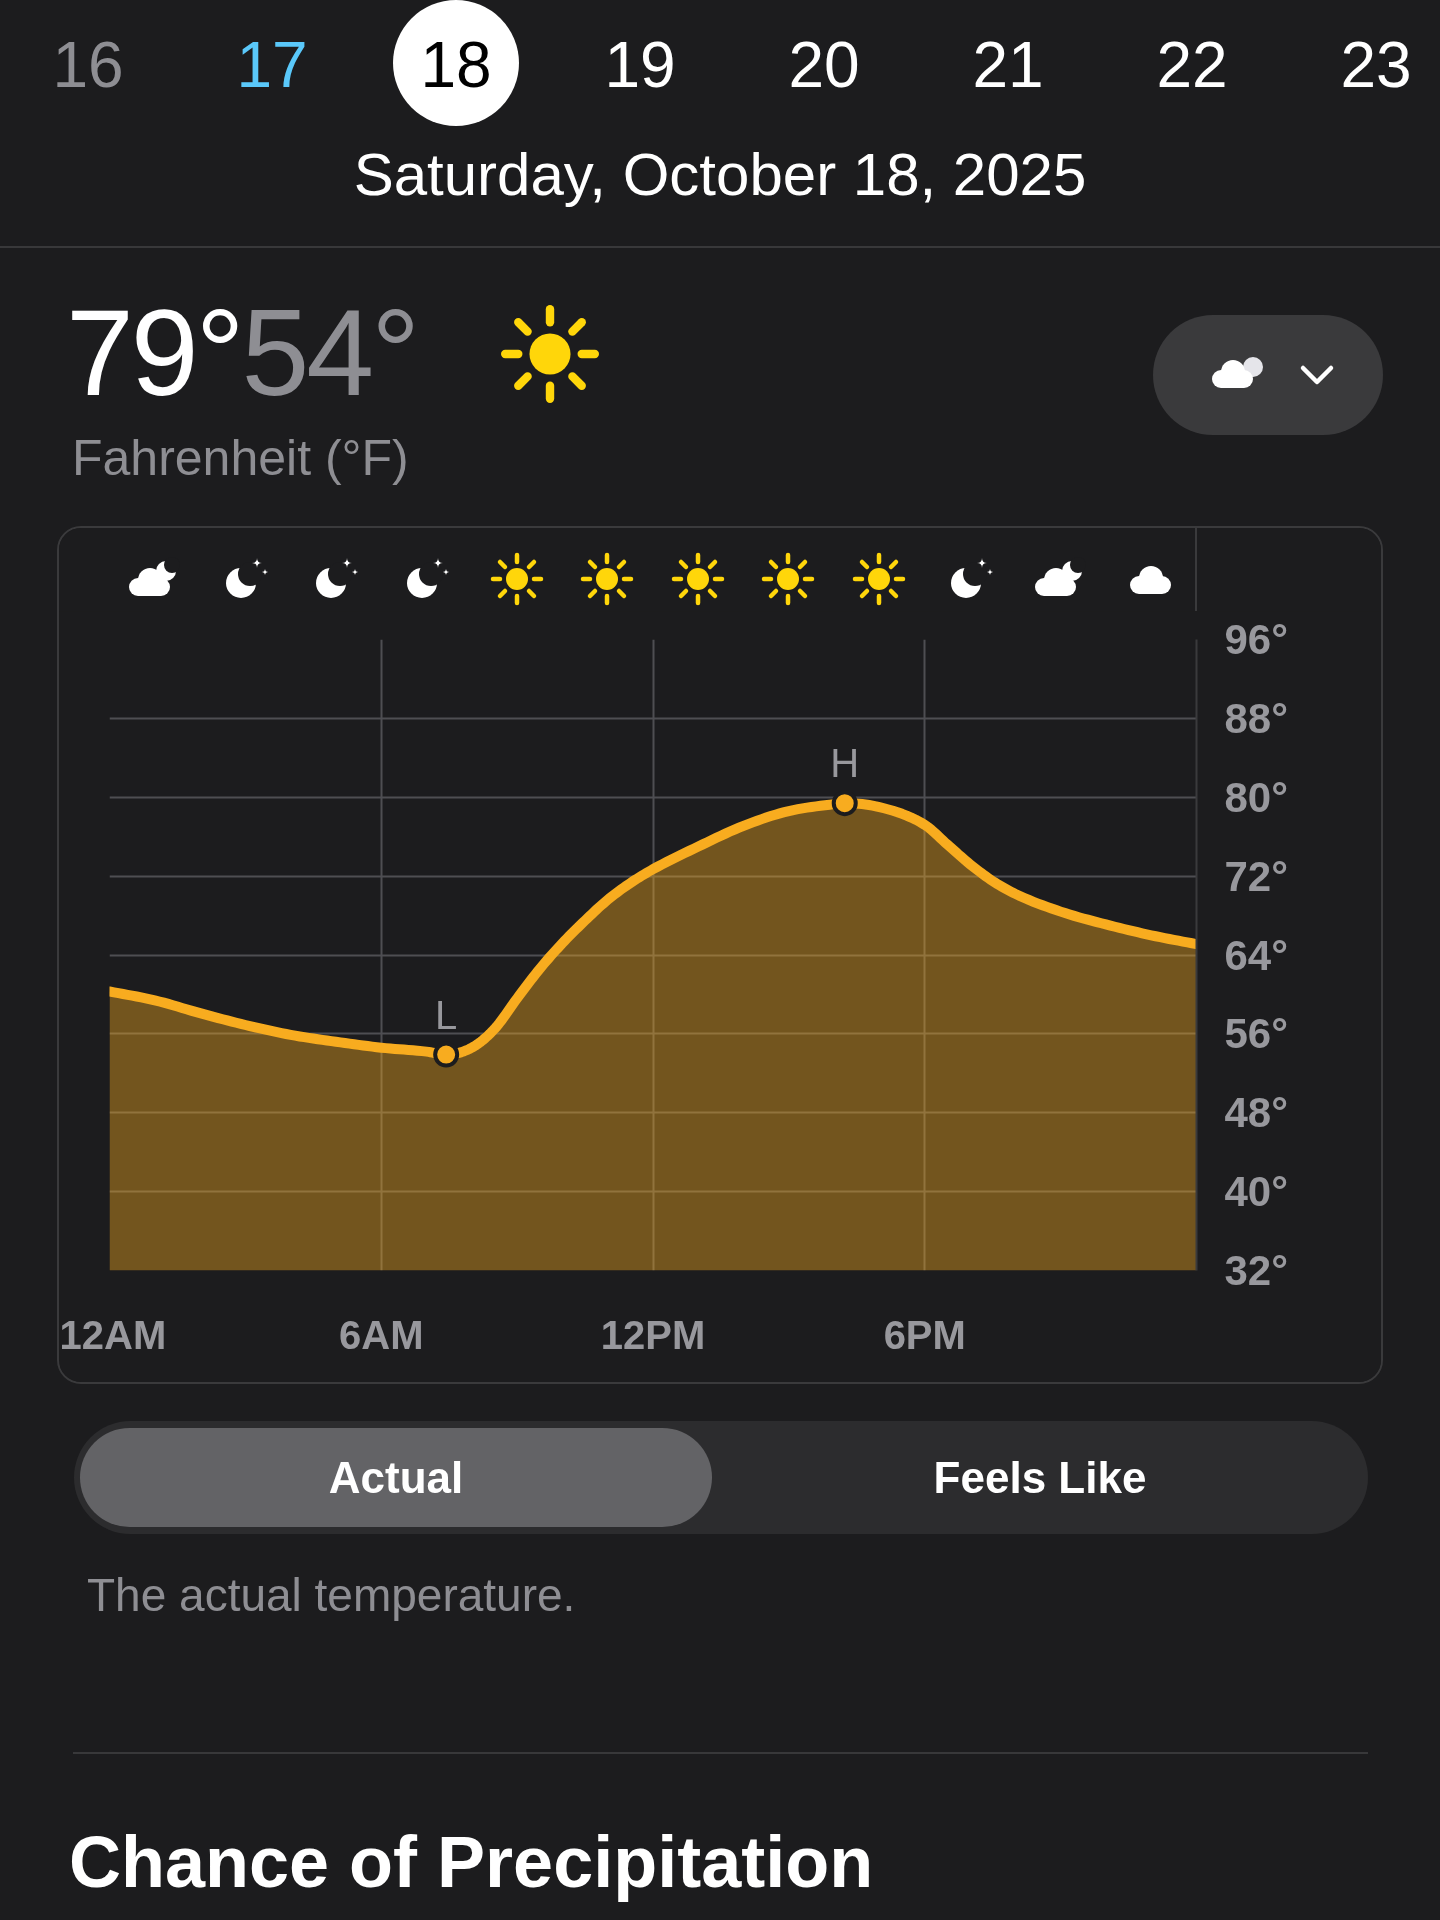  What do you see at coordinates (1008, 65) in the screenshot?
I see `text: 21` at bounding box center [1008, 65].